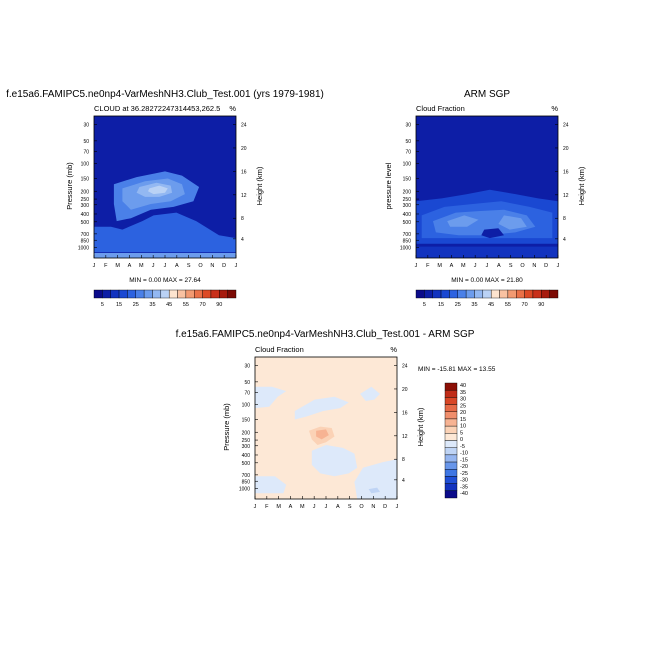 This screenshot has height=654, width=654. What do you see at coordinates (403, 460) in the screenshot?
I see `y-tick-label-height: 8` at bounding box center [403, 460].